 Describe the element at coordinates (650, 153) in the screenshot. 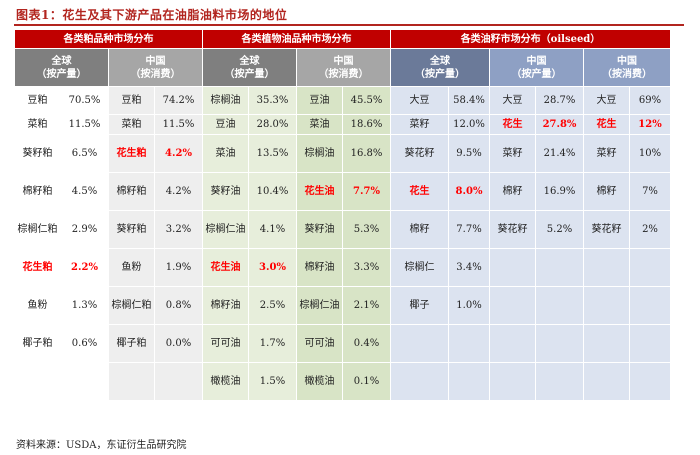

I see `share-value-cell: 10%` at that location.